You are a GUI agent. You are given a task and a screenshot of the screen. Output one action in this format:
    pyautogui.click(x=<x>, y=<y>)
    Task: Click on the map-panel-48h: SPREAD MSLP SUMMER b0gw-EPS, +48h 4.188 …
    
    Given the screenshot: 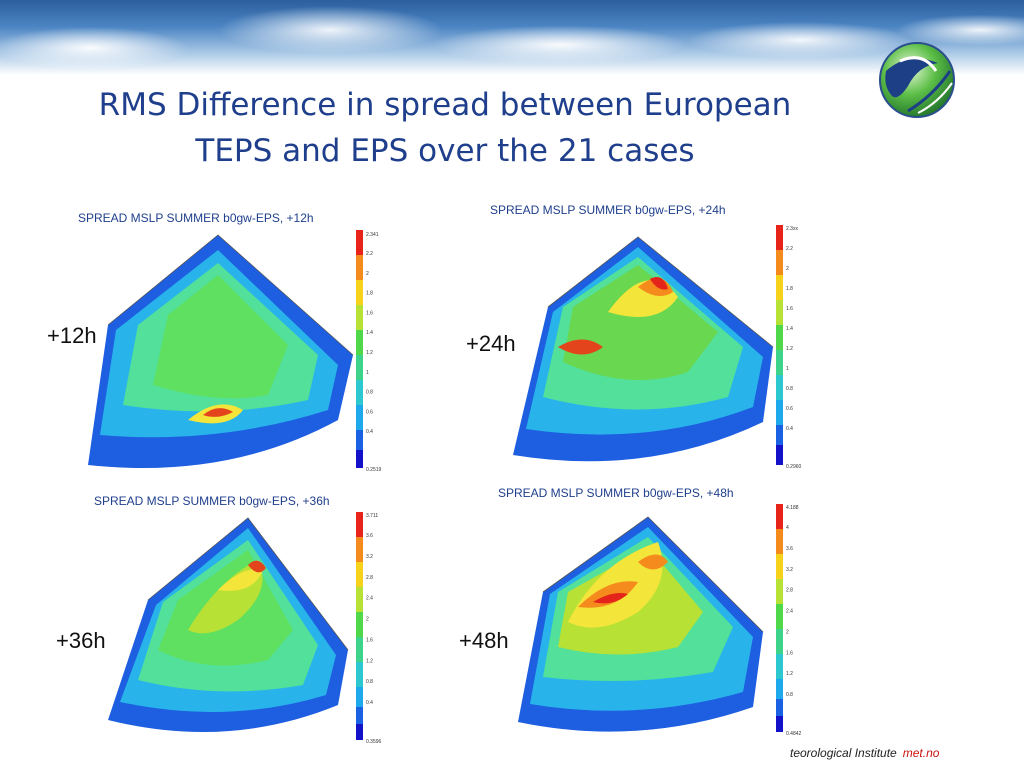 What is the action you would take?
    pyautogui.click(x=648, y=613)
    